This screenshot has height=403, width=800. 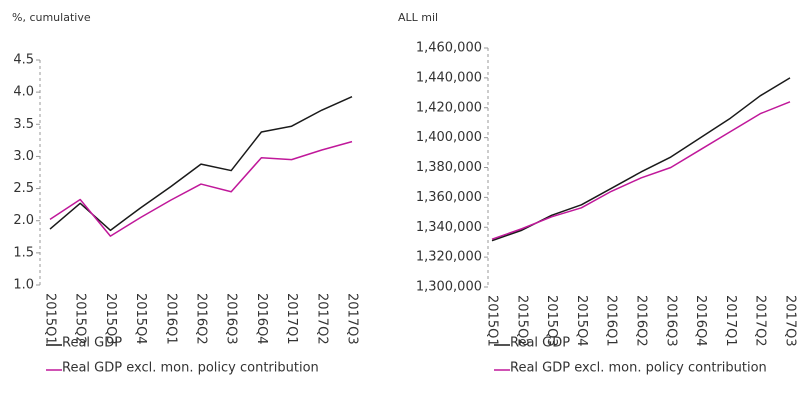 What do you see at coordinates (449, 77) in the screenshot?
I see `y-tick-label: 1,440,000` at bounding box center [449, 77].